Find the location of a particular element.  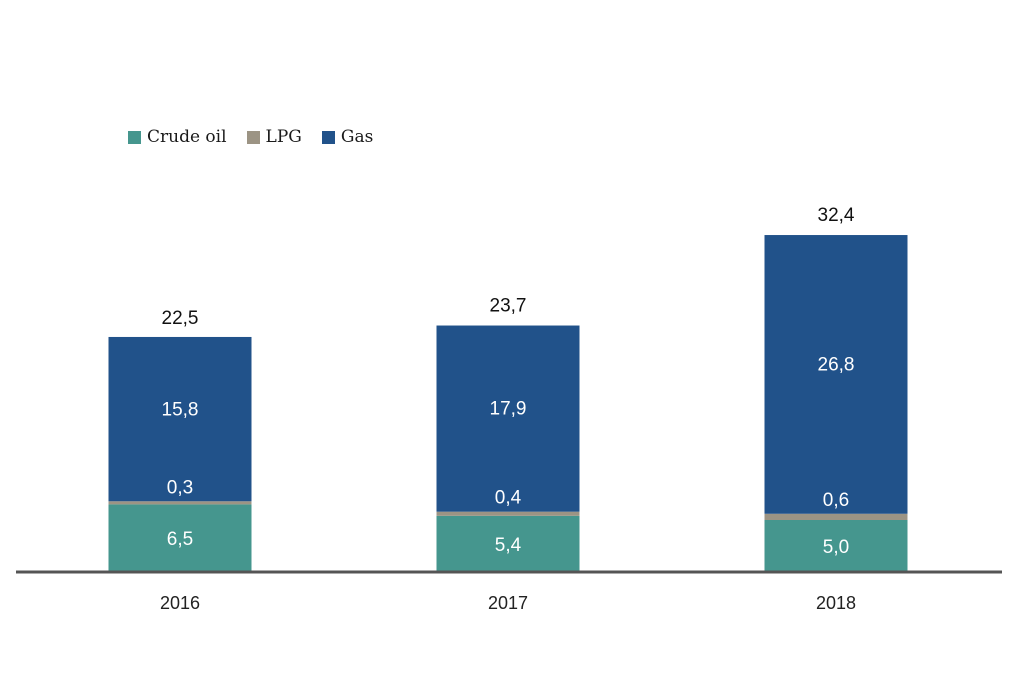

bar-gas-2017 is located at coordinates (508, 418).